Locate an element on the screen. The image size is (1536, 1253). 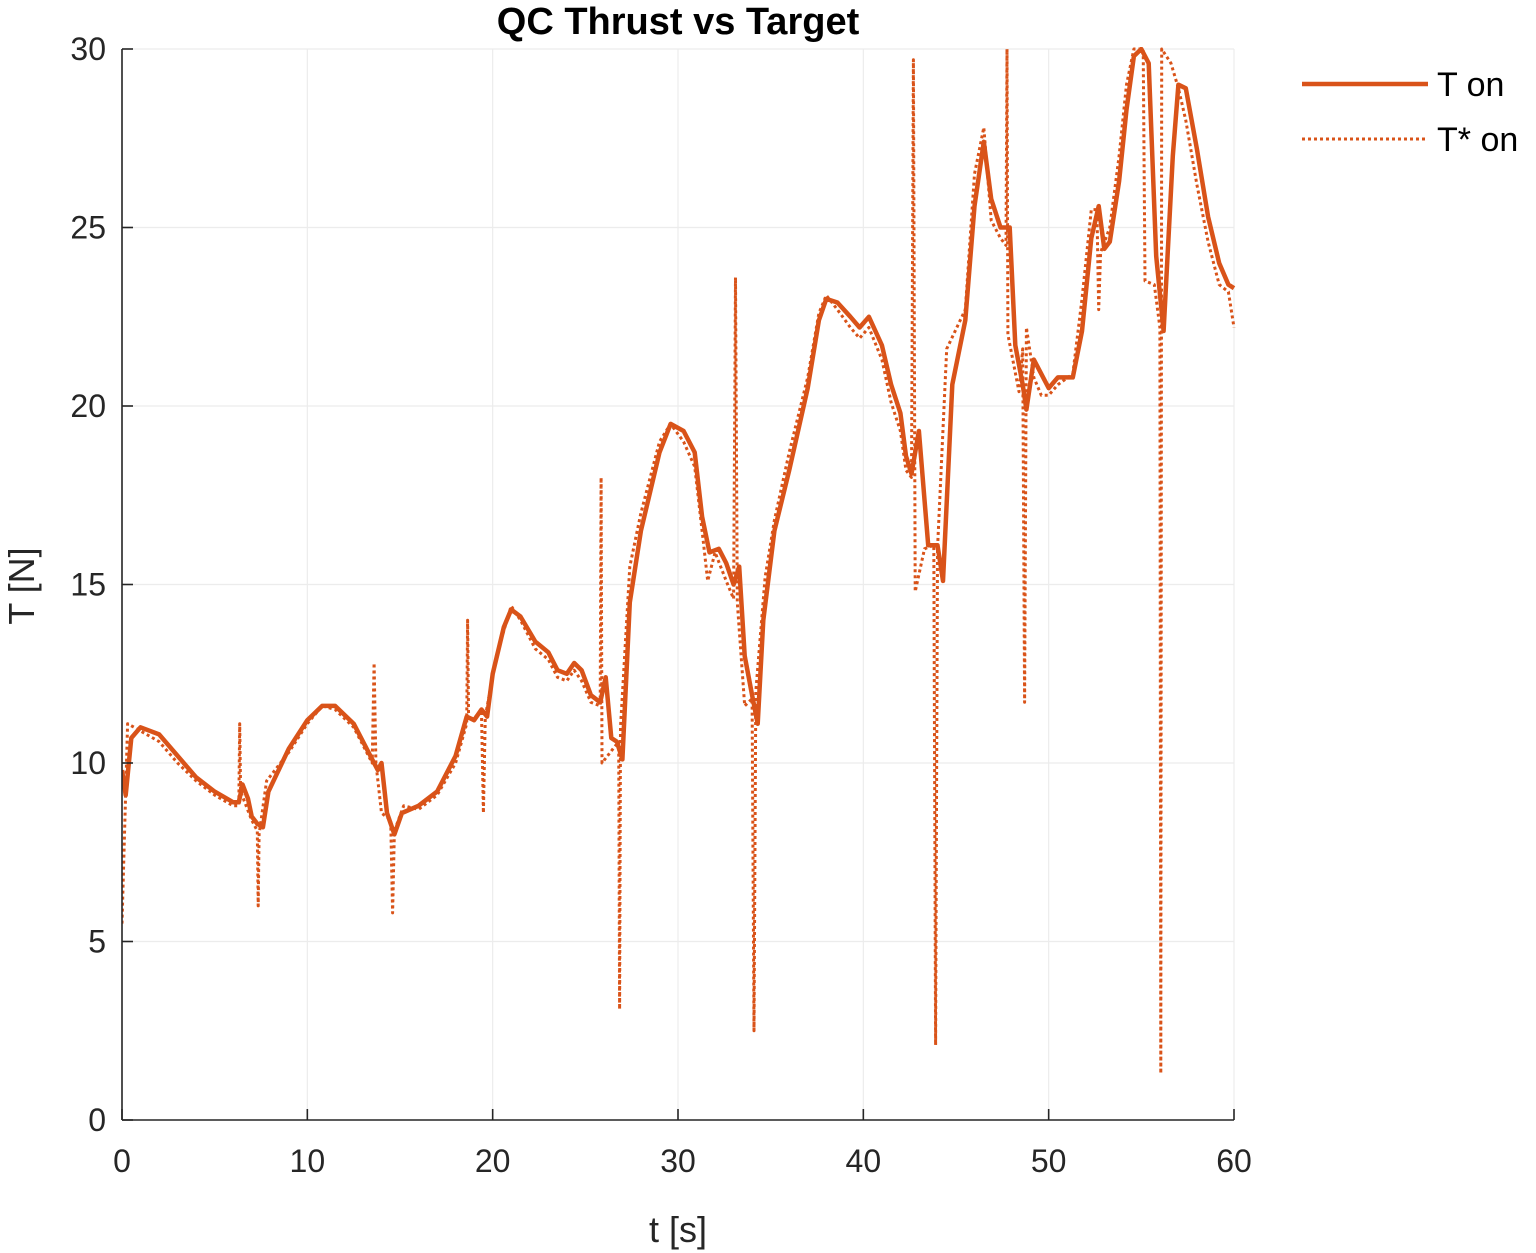
y-tick-label: 5 is located at coordinates (97, 942).